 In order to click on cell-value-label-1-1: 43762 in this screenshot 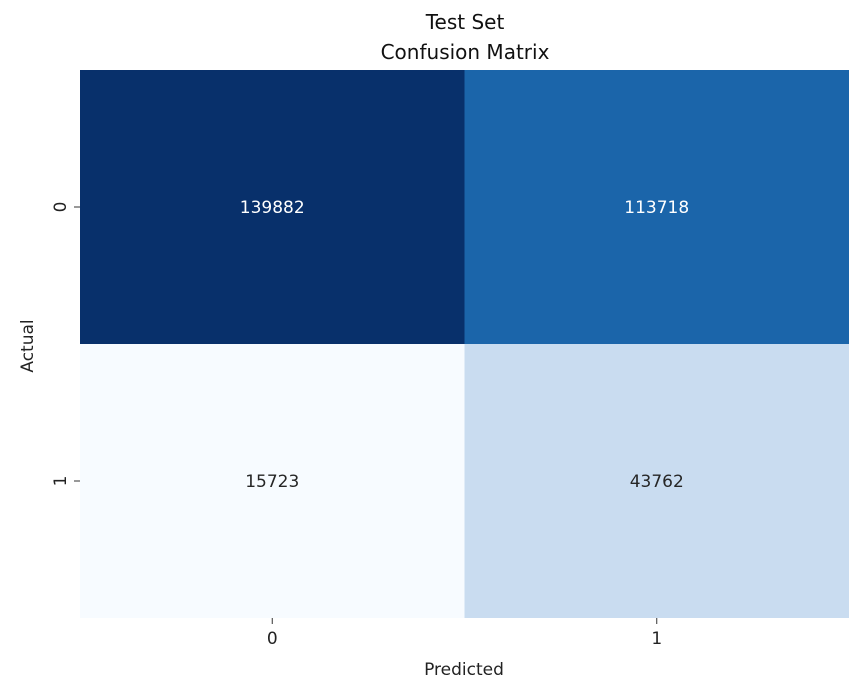, I will do `click(657, 482)`.